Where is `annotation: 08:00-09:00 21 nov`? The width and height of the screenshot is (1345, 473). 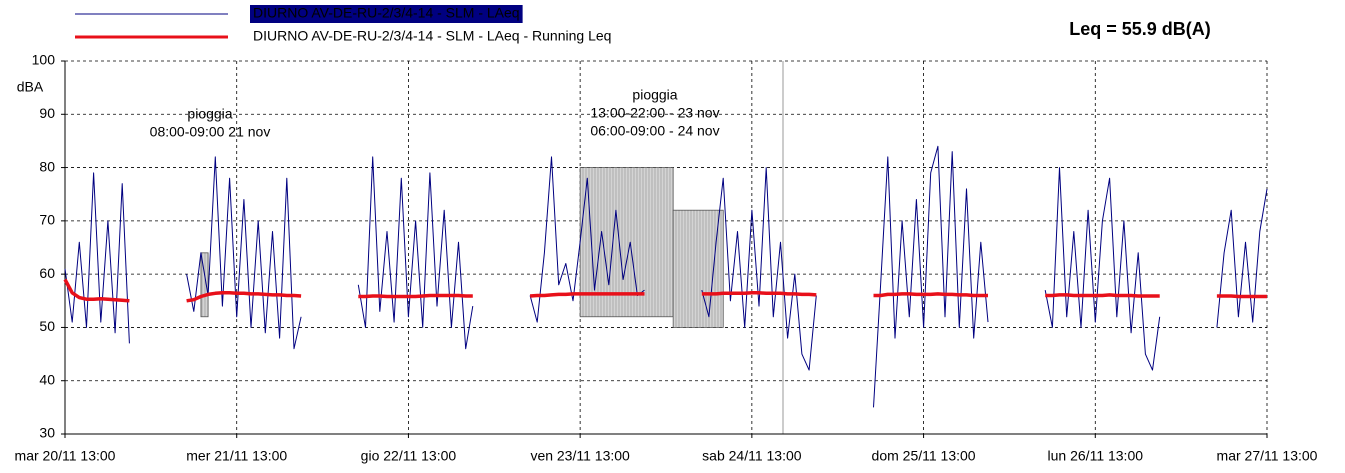
annotation: 08:00-09:00 21 nov is located at coordinates (210, 132).